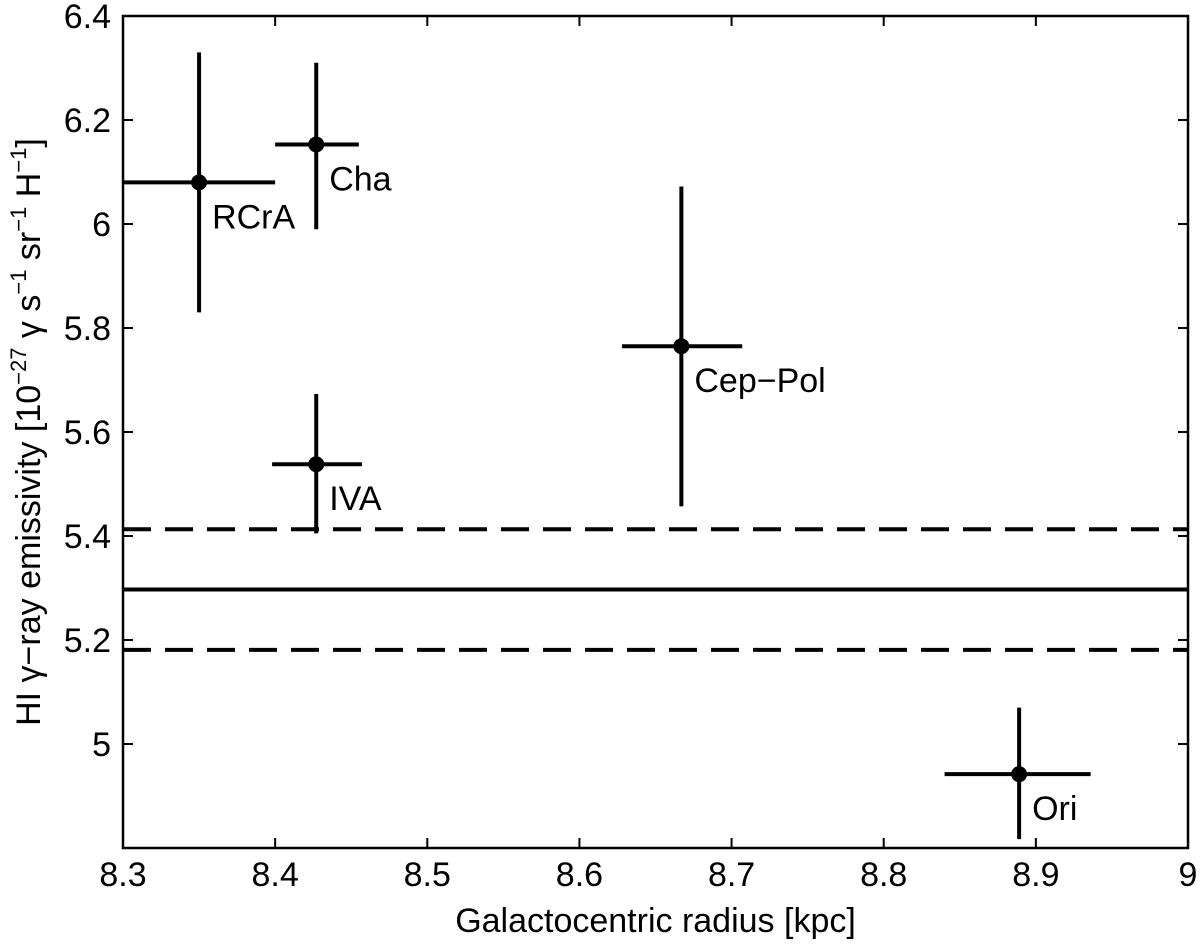  Describe the element at coordinates (759, 381) in the screenshot. I see `point-label-cep-pol: Cep−Pol` at that location.